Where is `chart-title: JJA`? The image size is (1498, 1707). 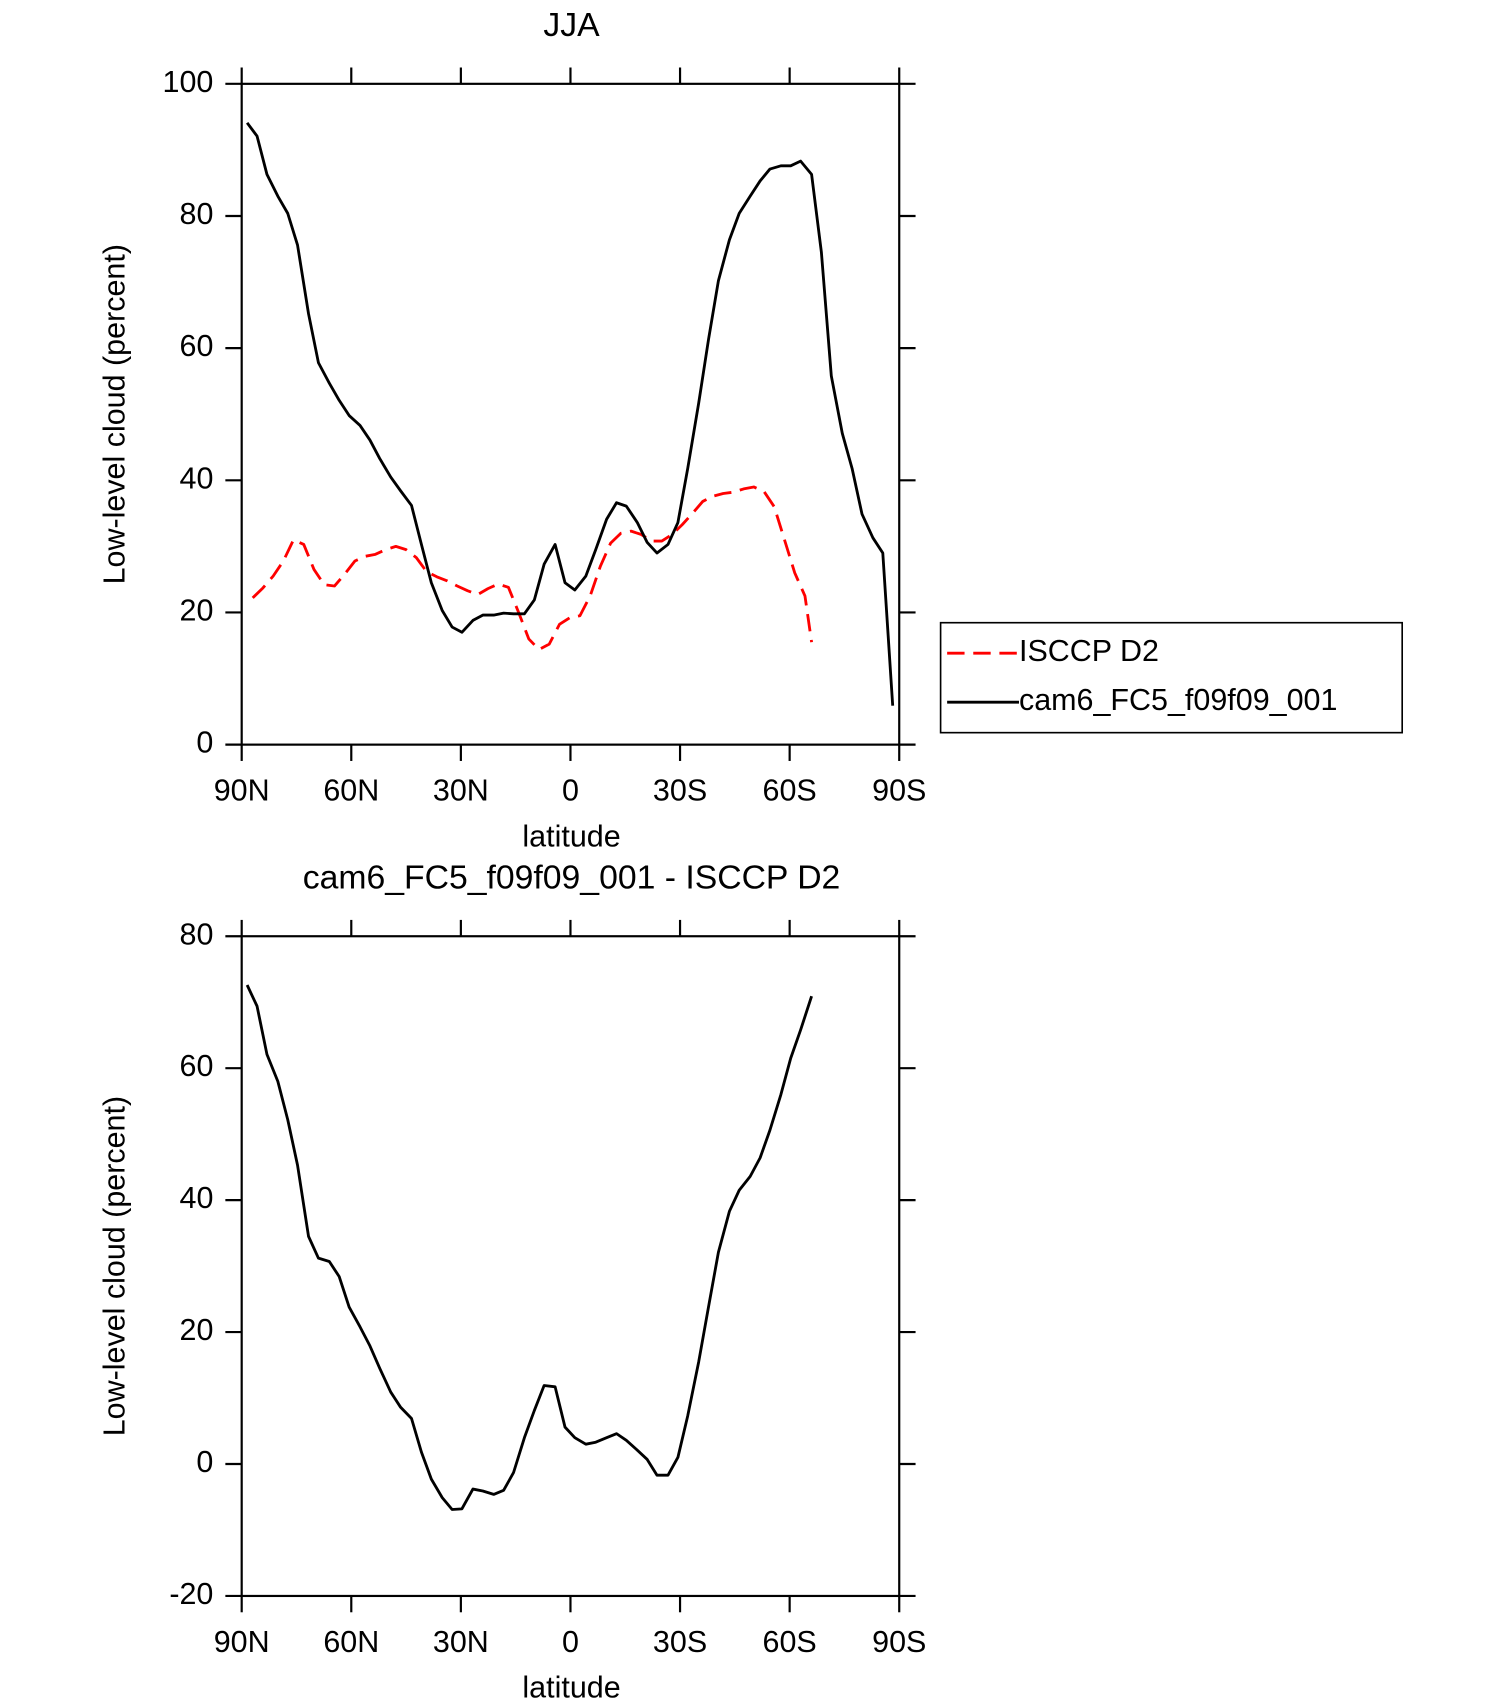 chart-title: JJA is located at coordinates (571, 25).